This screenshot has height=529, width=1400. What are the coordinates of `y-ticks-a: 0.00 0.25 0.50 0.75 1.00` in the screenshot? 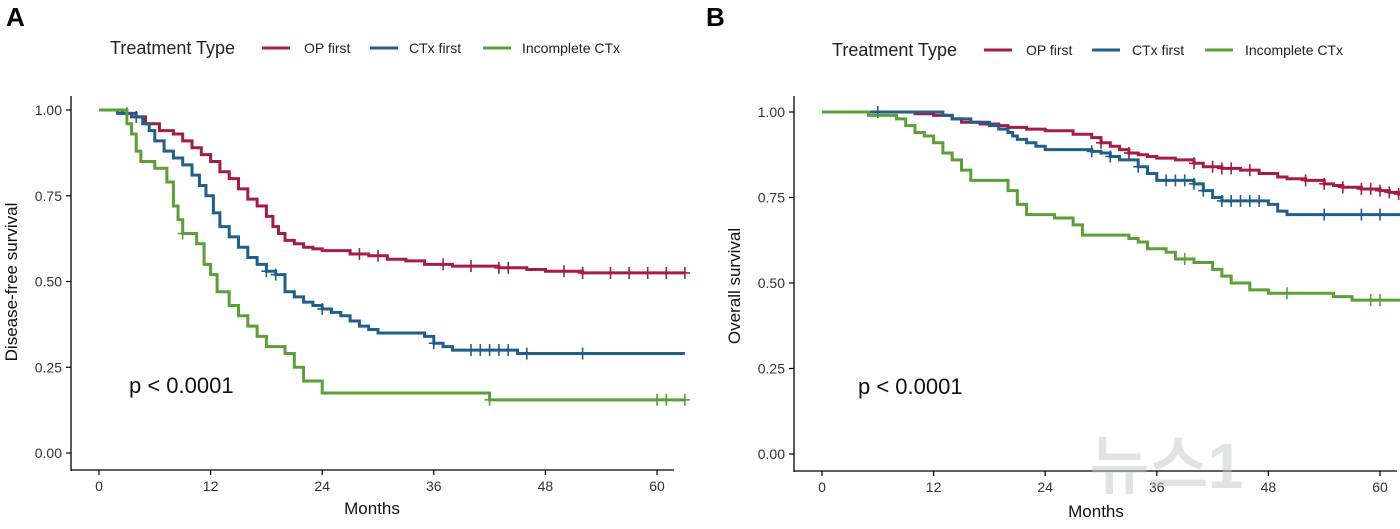 It's located at (53, 281).